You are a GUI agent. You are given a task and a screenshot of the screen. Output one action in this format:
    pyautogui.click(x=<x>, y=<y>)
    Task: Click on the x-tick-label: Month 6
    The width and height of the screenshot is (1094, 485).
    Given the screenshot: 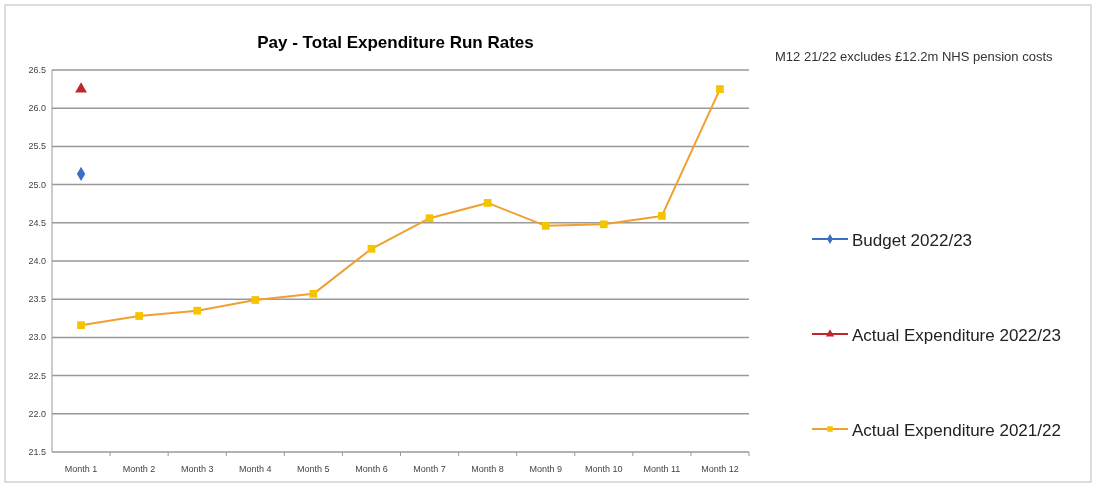 What is the action you would take?
    pyautogui.click(x=371, y=469)
    